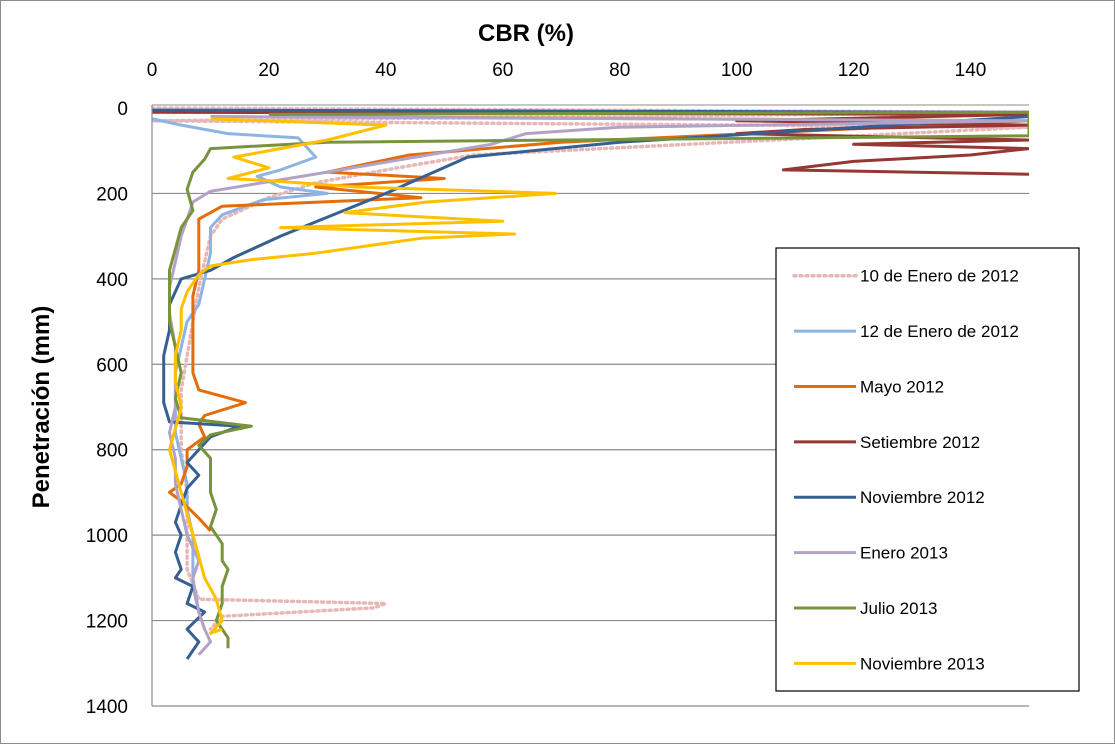 This screenshot has height=745, width=1115. What do you see at coordinates (526, 33) in the screenshot?
I see `x-axis-title: CBR (%)` at bounding box center [526, 33].